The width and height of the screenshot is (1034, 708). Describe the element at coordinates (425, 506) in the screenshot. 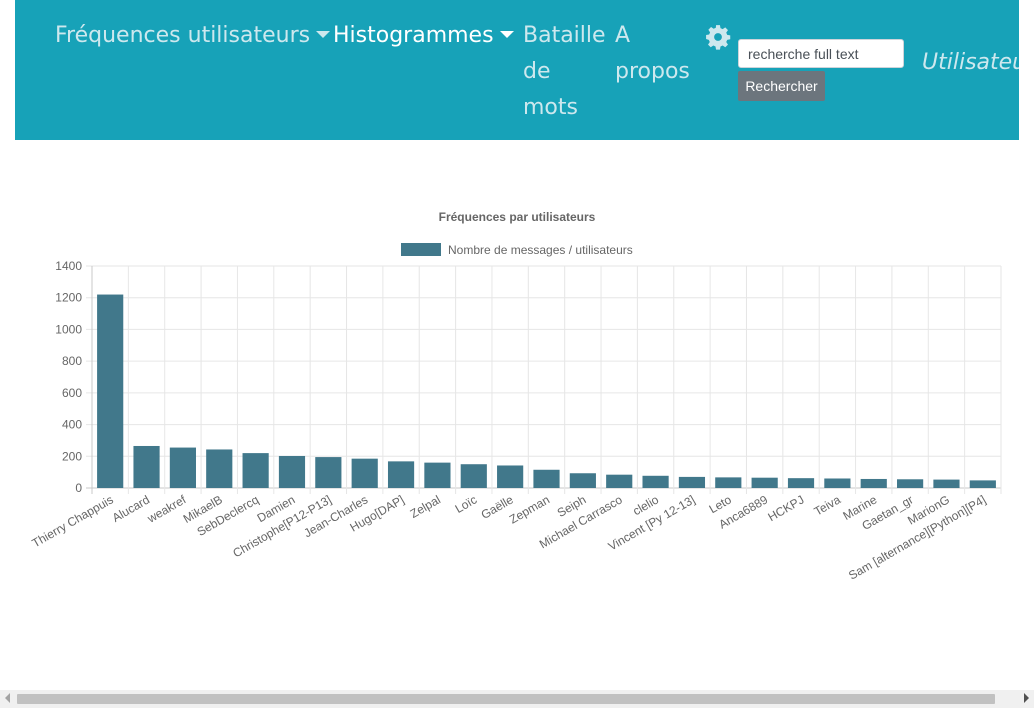

I see `x-tick-label: Zelpal` at that location.